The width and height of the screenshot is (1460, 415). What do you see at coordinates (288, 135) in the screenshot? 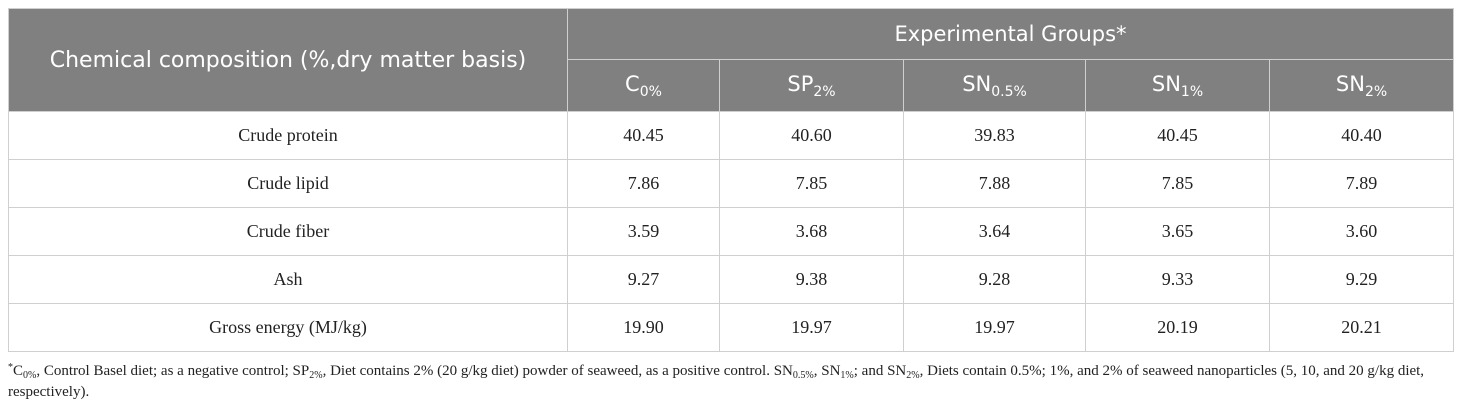
I see `row-label: Crude protein` at bounding box center [288, 135].